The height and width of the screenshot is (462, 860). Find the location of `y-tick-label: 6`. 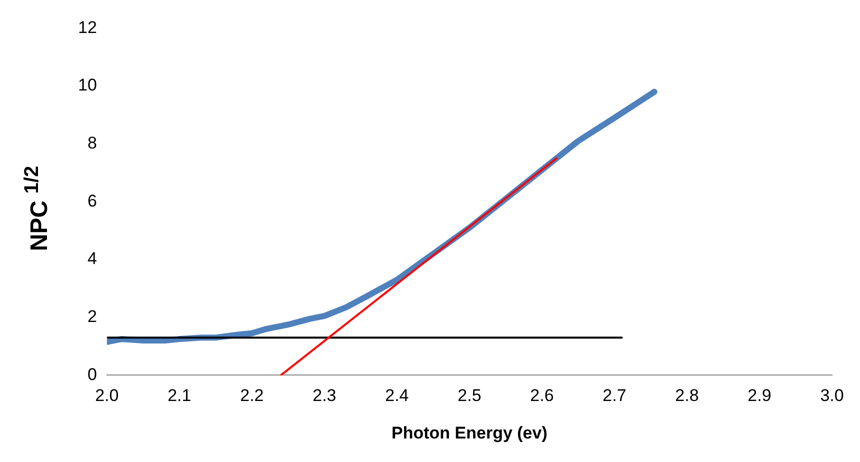

y-tick-label: 6 is located at coordinates (92, 200).